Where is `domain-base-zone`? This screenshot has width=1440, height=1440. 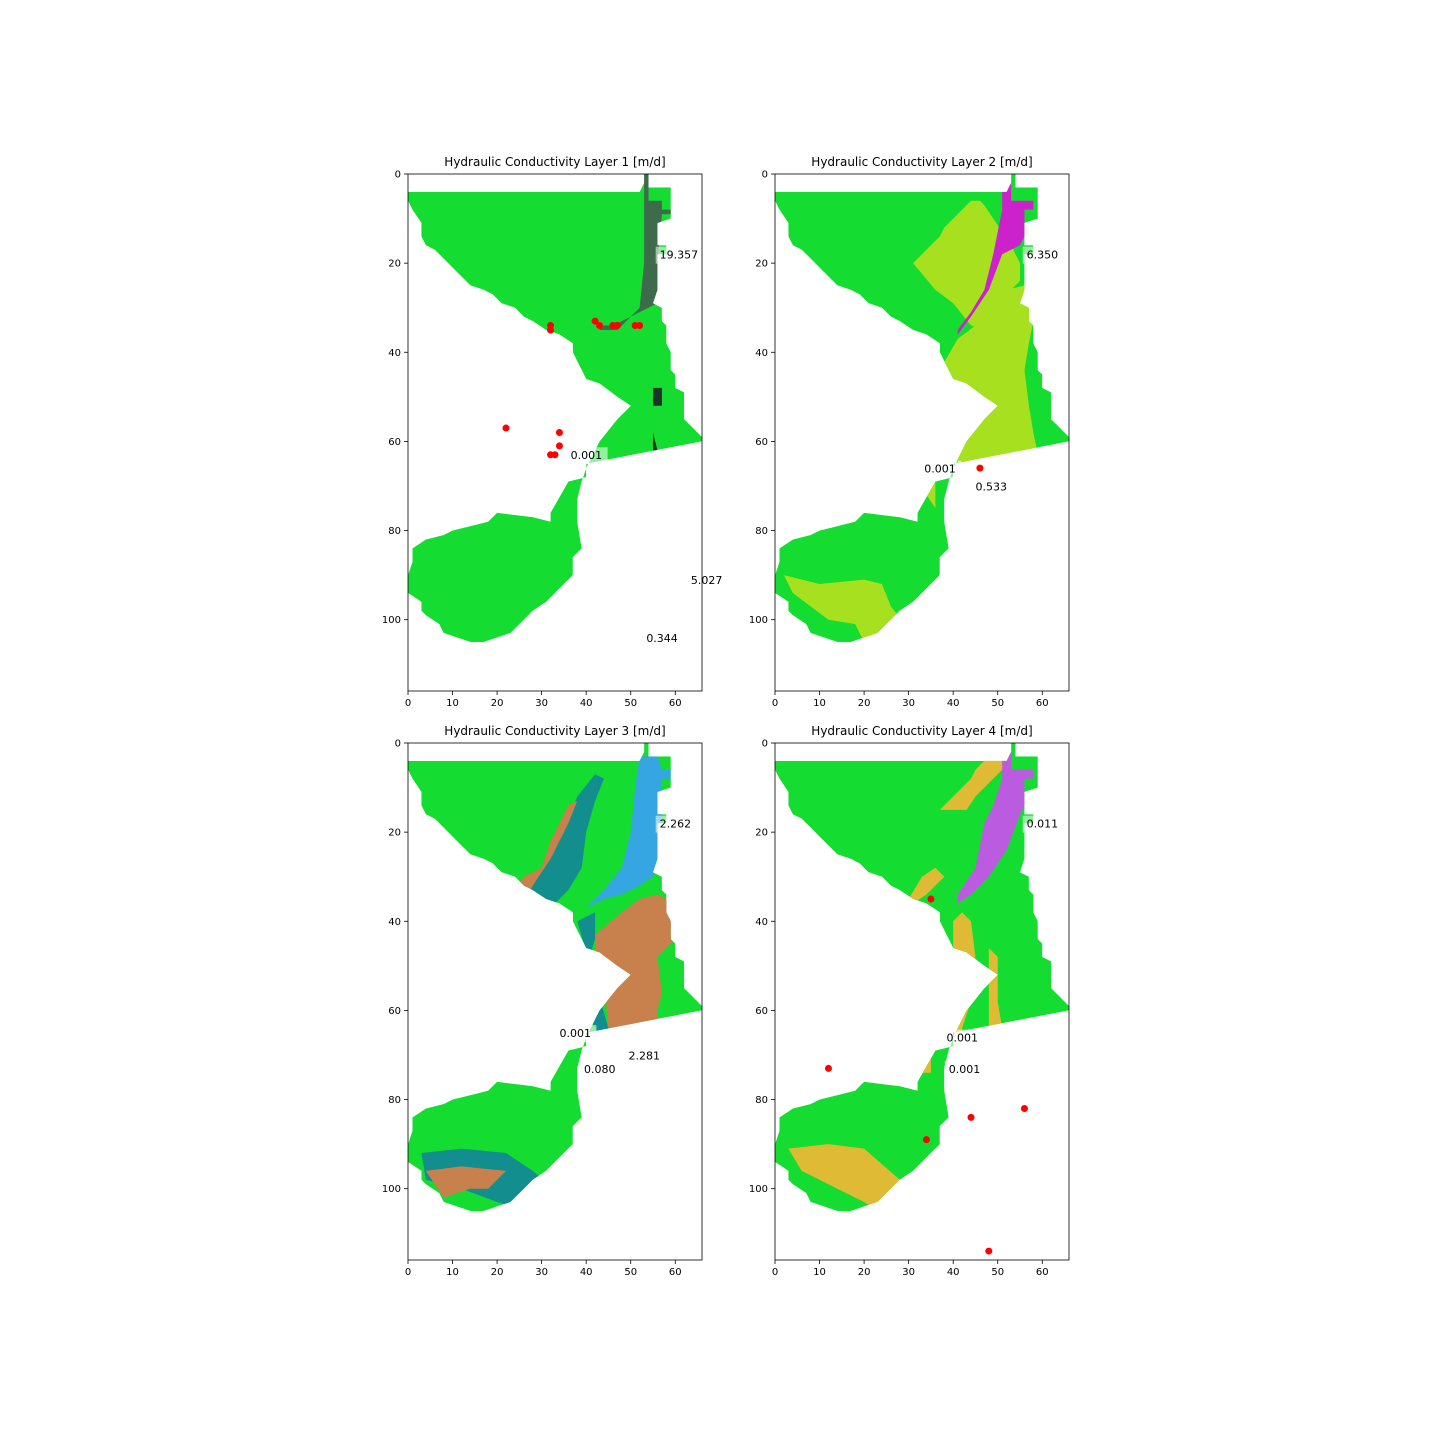
domain-base-zone is located at coordinates (555, 408).